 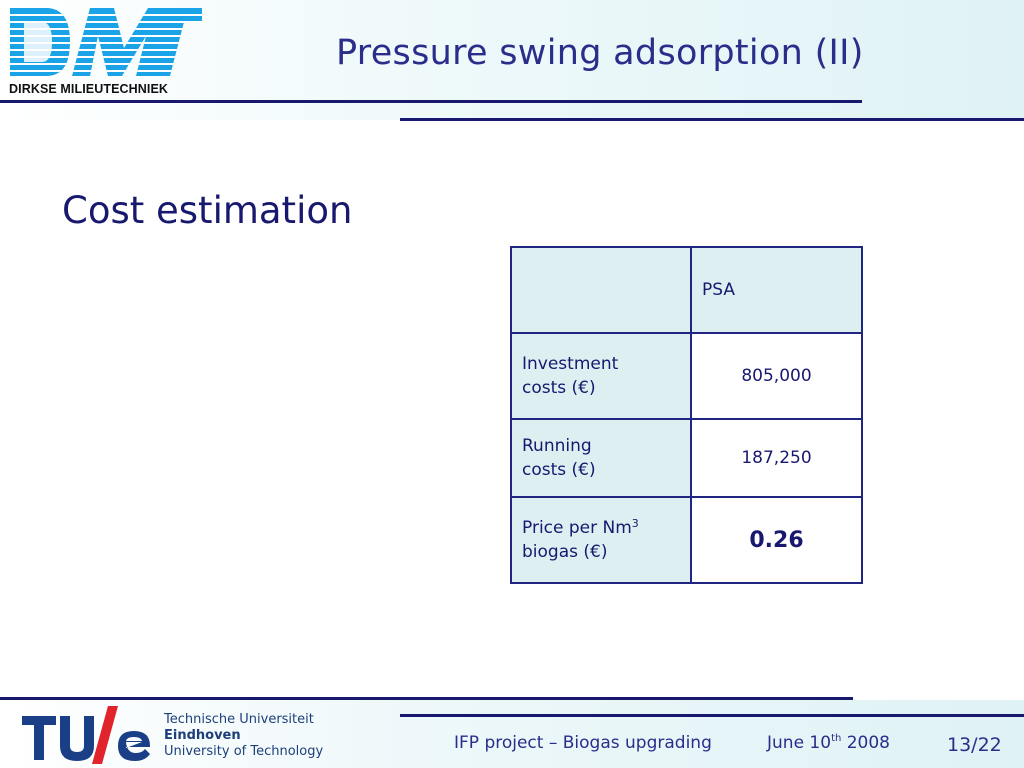 What do you see at coordinates (557, 446) in the screenshot?
I see `row-label-line1: Running` at bounding box center [557, 446].